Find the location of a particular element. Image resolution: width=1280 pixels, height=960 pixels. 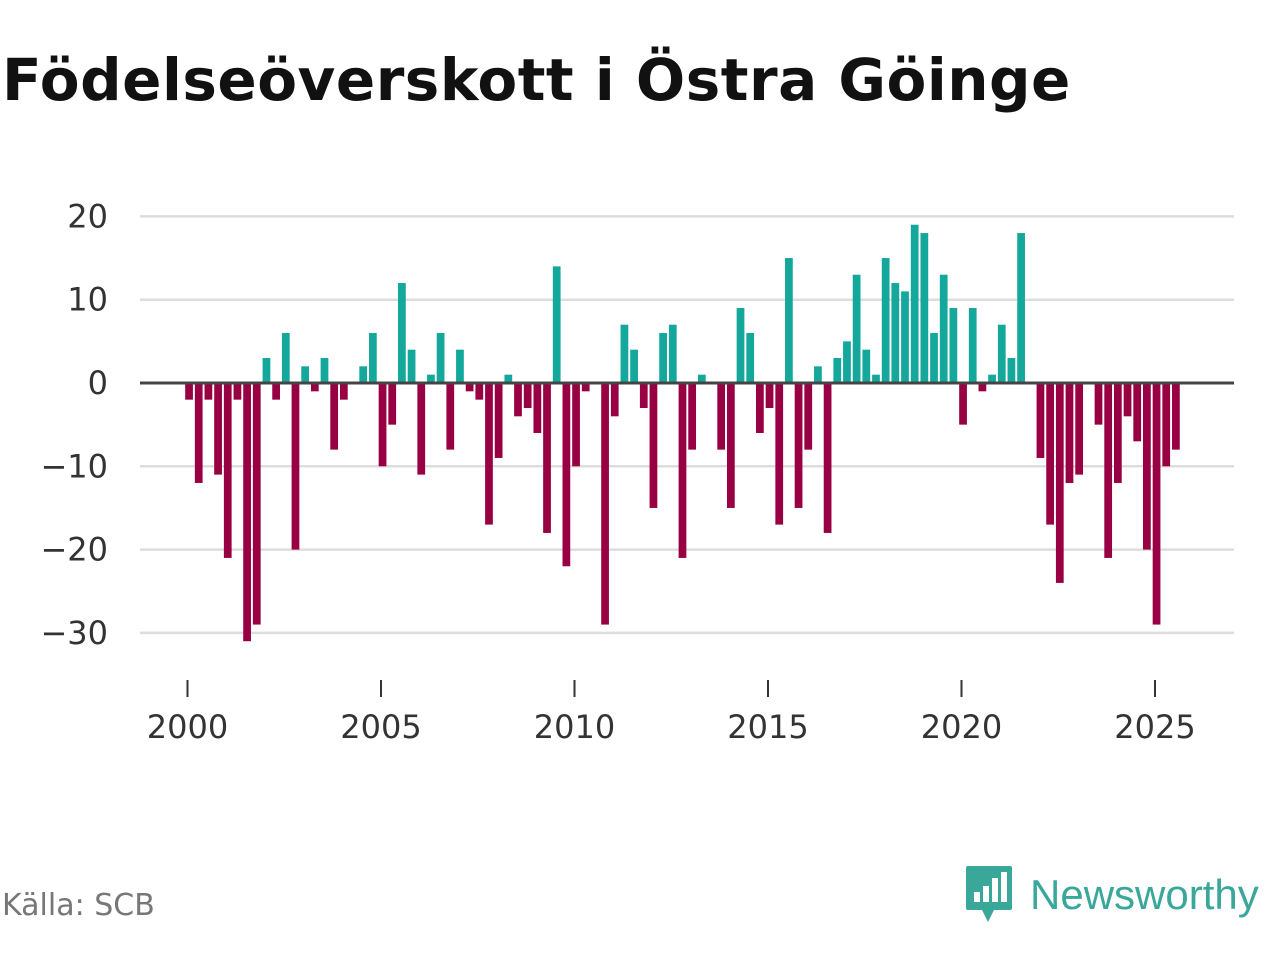

x-tick-label: 2025 is located at coordinates (1154, 727).